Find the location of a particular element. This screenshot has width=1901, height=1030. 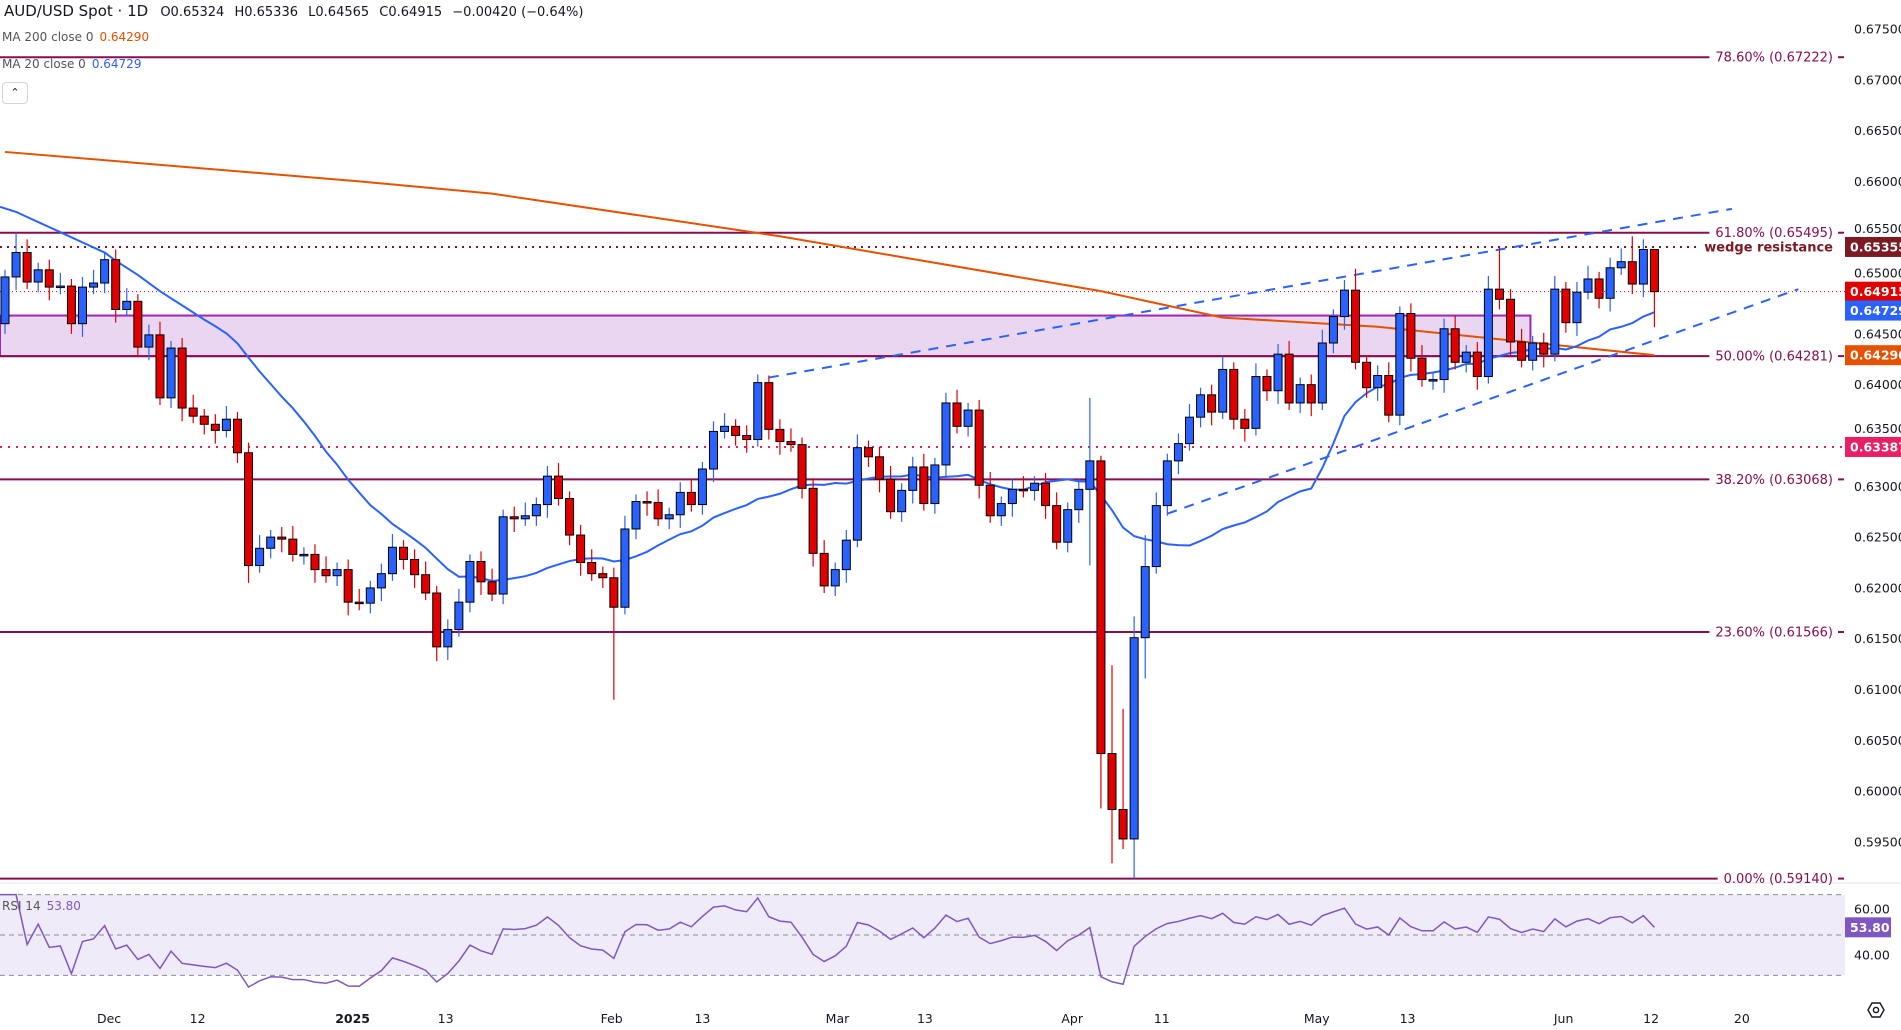

rsi-line is located at coordinates (827, 941).